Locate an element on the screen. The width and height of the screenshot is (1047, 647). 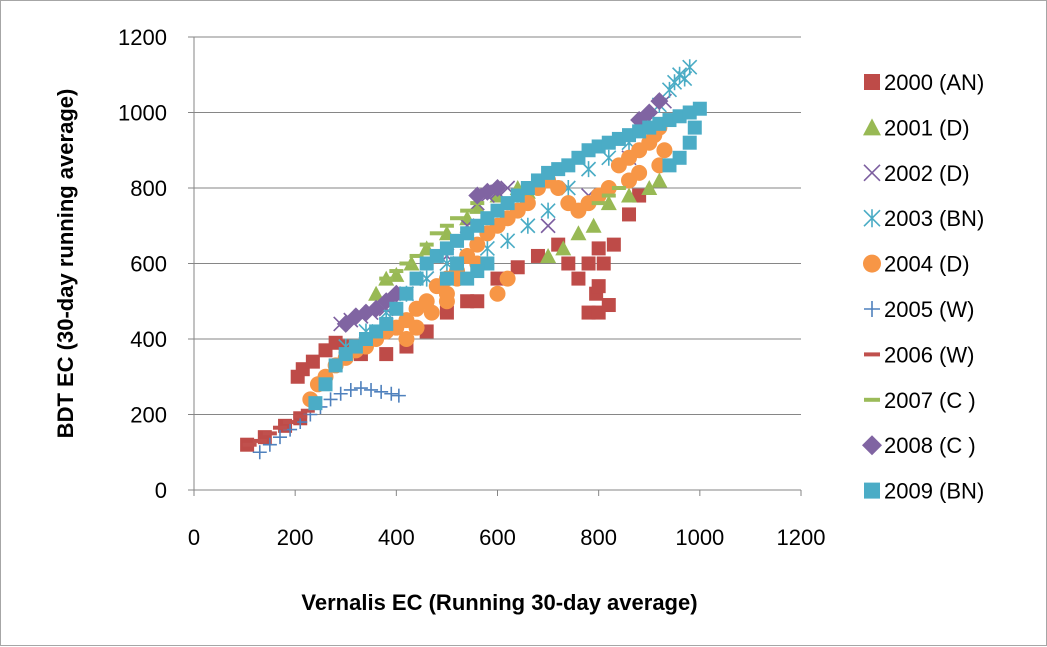
y-tick-label: 400 is located at coordinates (148, 339).